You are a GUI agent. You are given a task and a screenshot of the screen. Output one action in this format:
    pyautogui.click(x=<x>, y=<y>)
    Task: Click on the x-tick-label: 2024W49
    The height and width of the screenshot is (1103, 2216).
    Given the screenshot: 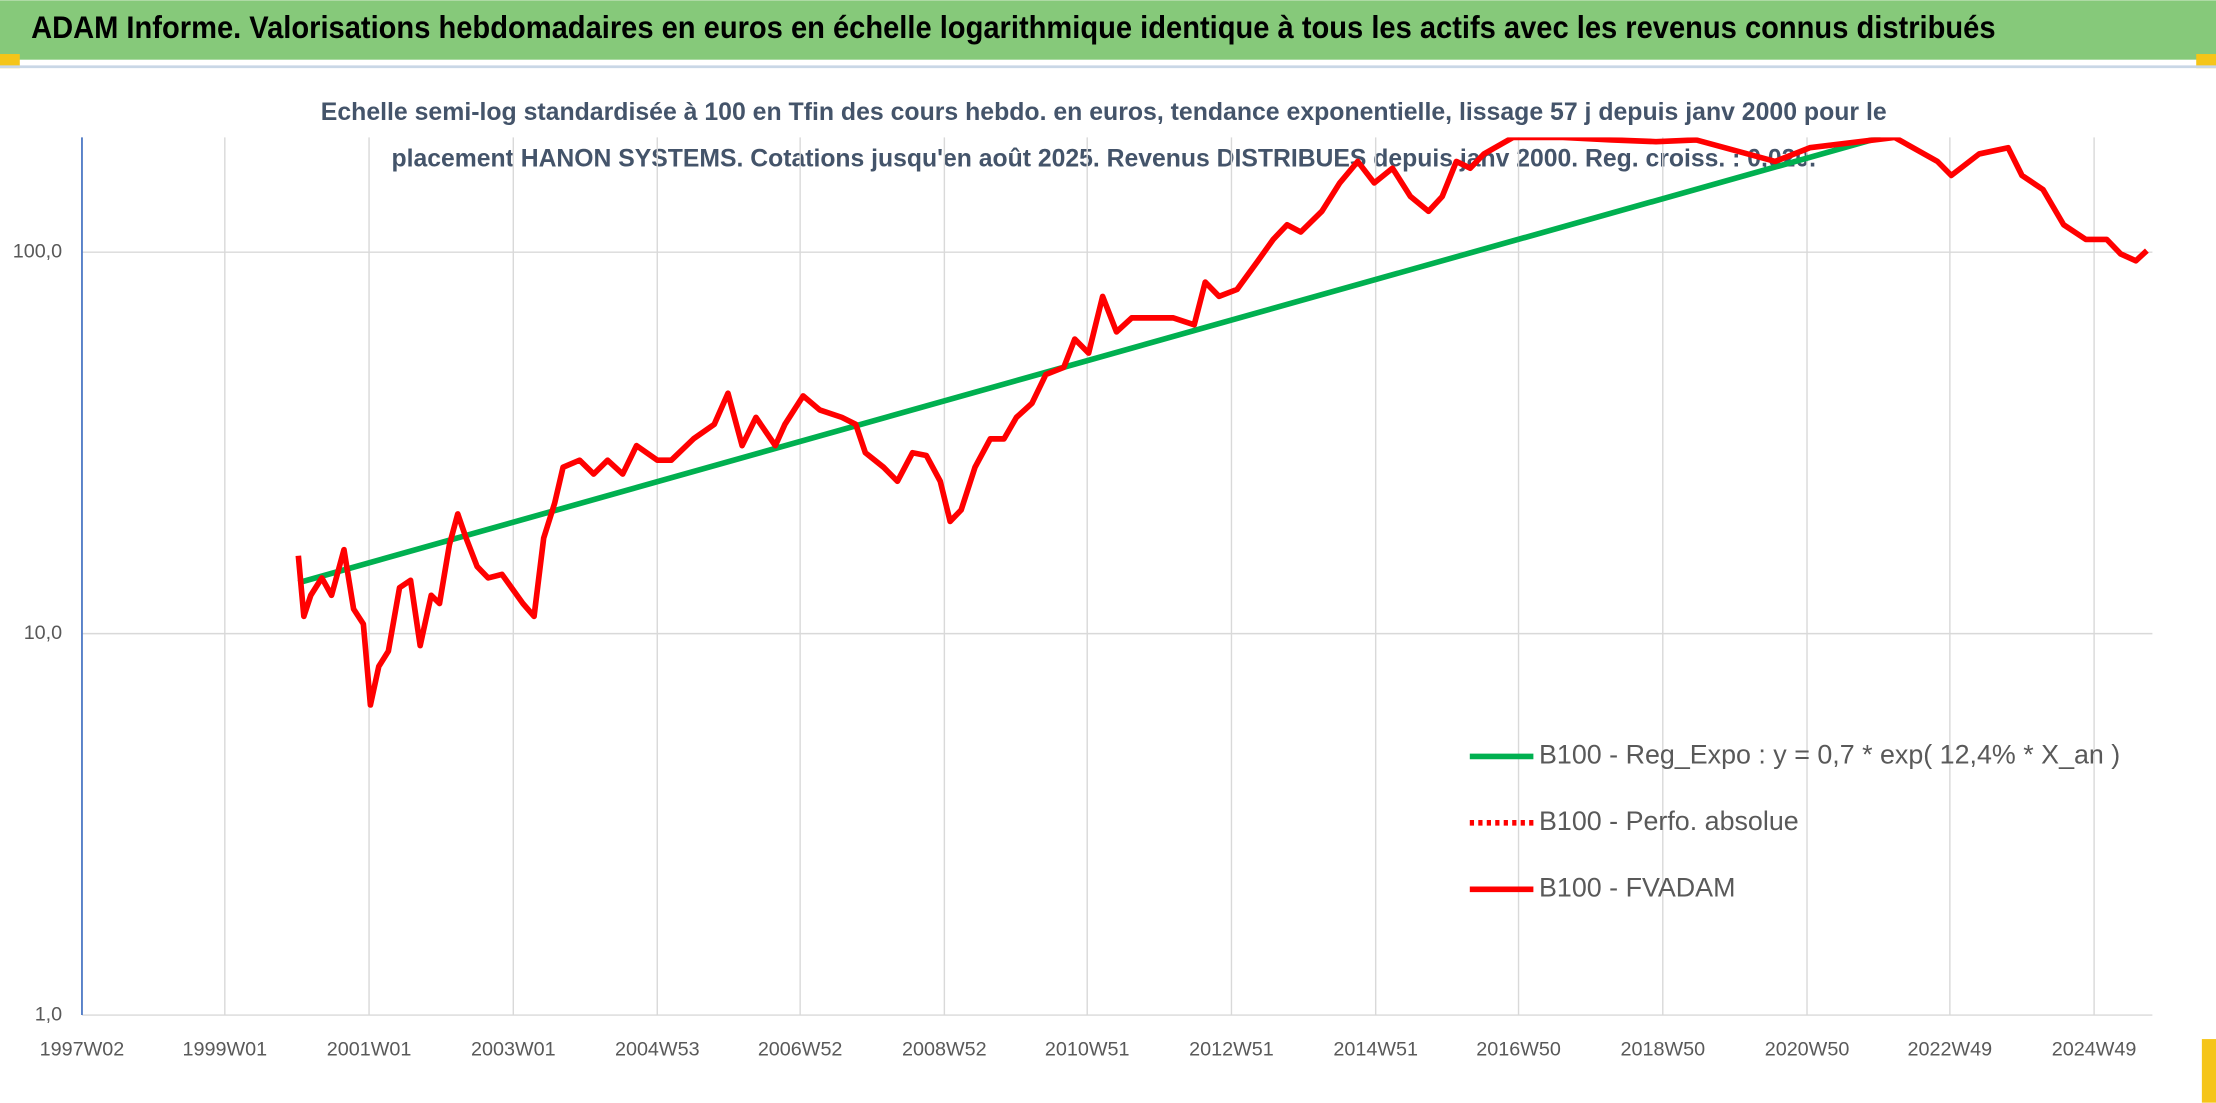 What is the action you would take?
    pyautogui.click(x=2094, y=1050)
    